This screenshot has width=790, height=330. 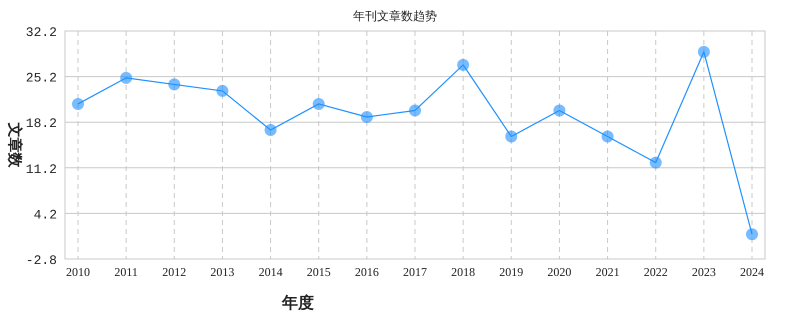 I want to click on y-tick-label: 25.2, so click(x=41, y=78).